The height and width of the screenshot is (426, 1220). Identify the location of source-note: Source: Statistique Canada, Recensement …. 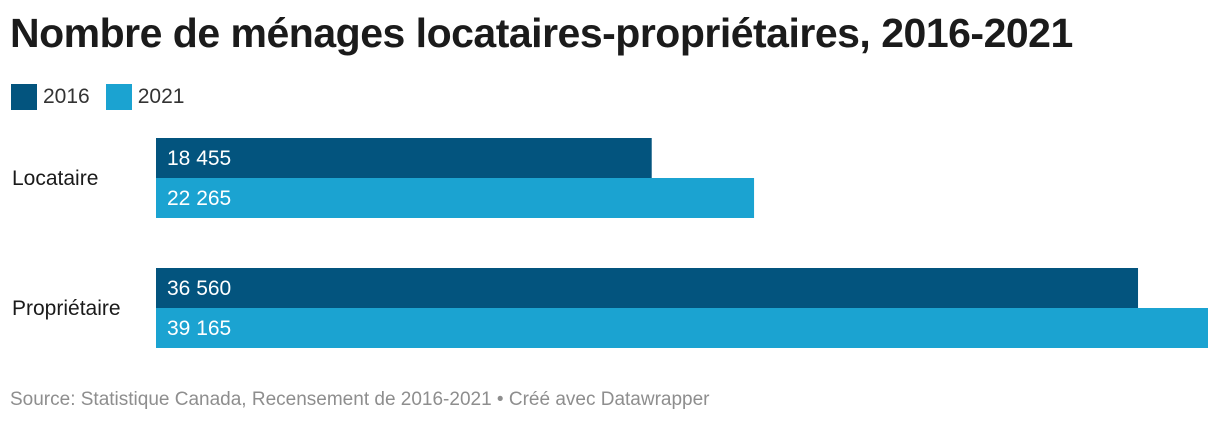
(360, 399).